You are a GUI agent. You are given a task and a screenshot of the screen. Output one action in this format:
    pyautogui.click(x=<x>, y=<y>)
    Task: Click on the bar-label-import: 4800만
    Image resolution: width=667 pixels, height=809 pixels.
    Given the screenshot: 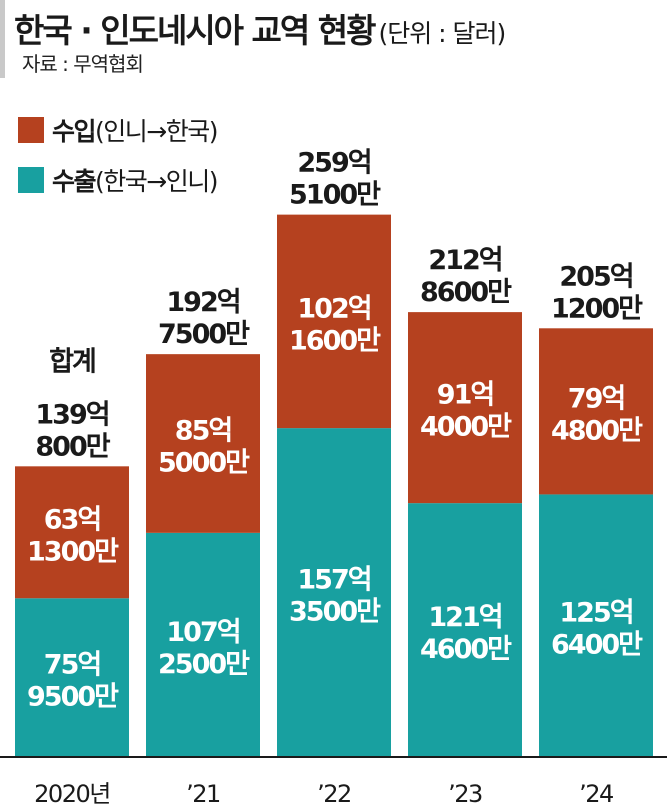 What is the action you would take?
    pyautogui.click(x=597, y=430)
    